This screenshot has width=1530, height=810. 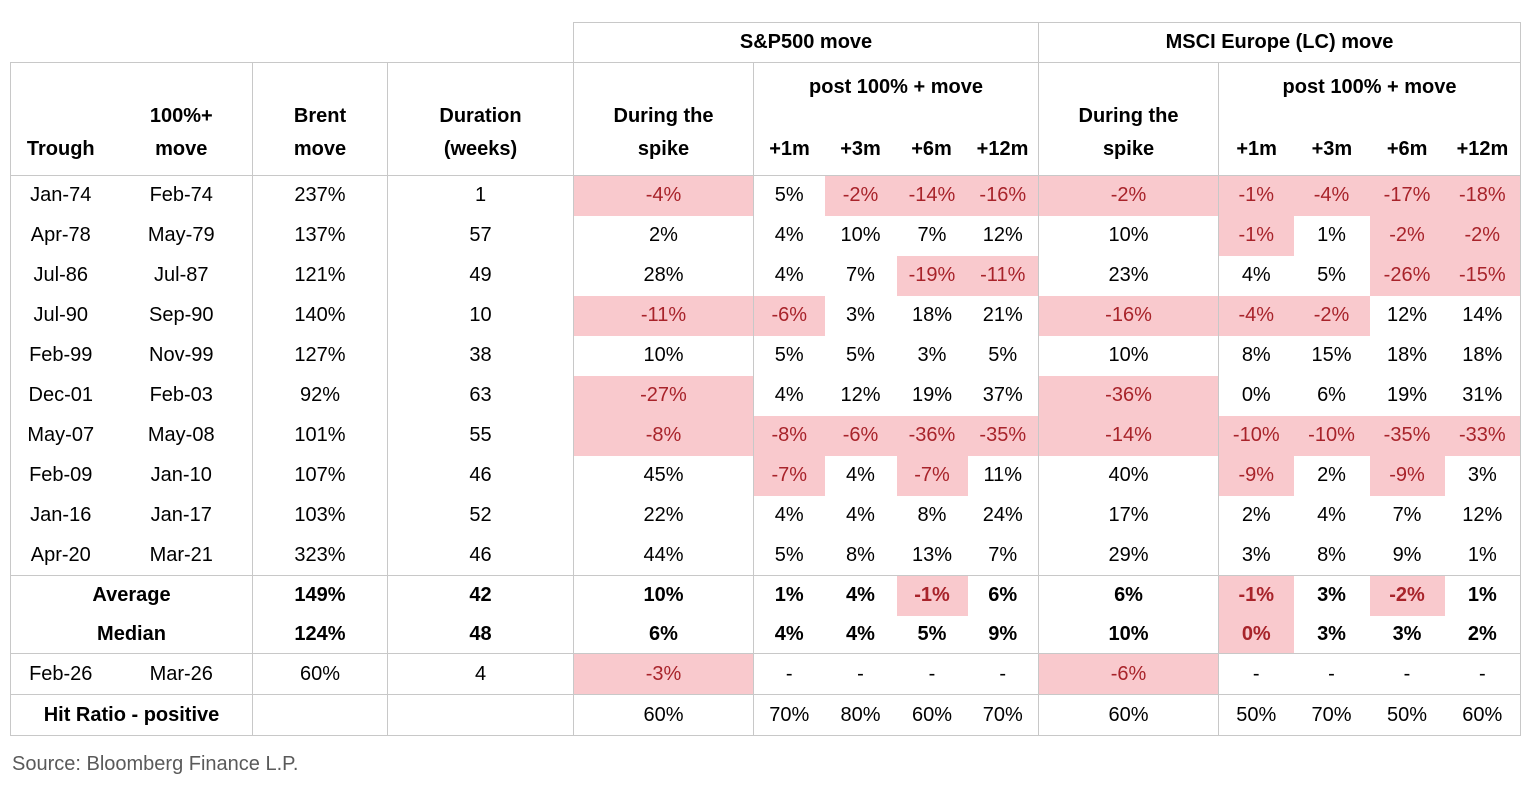 I want to click on cell-sp-6m: -7%, so click(x=932, y=475).